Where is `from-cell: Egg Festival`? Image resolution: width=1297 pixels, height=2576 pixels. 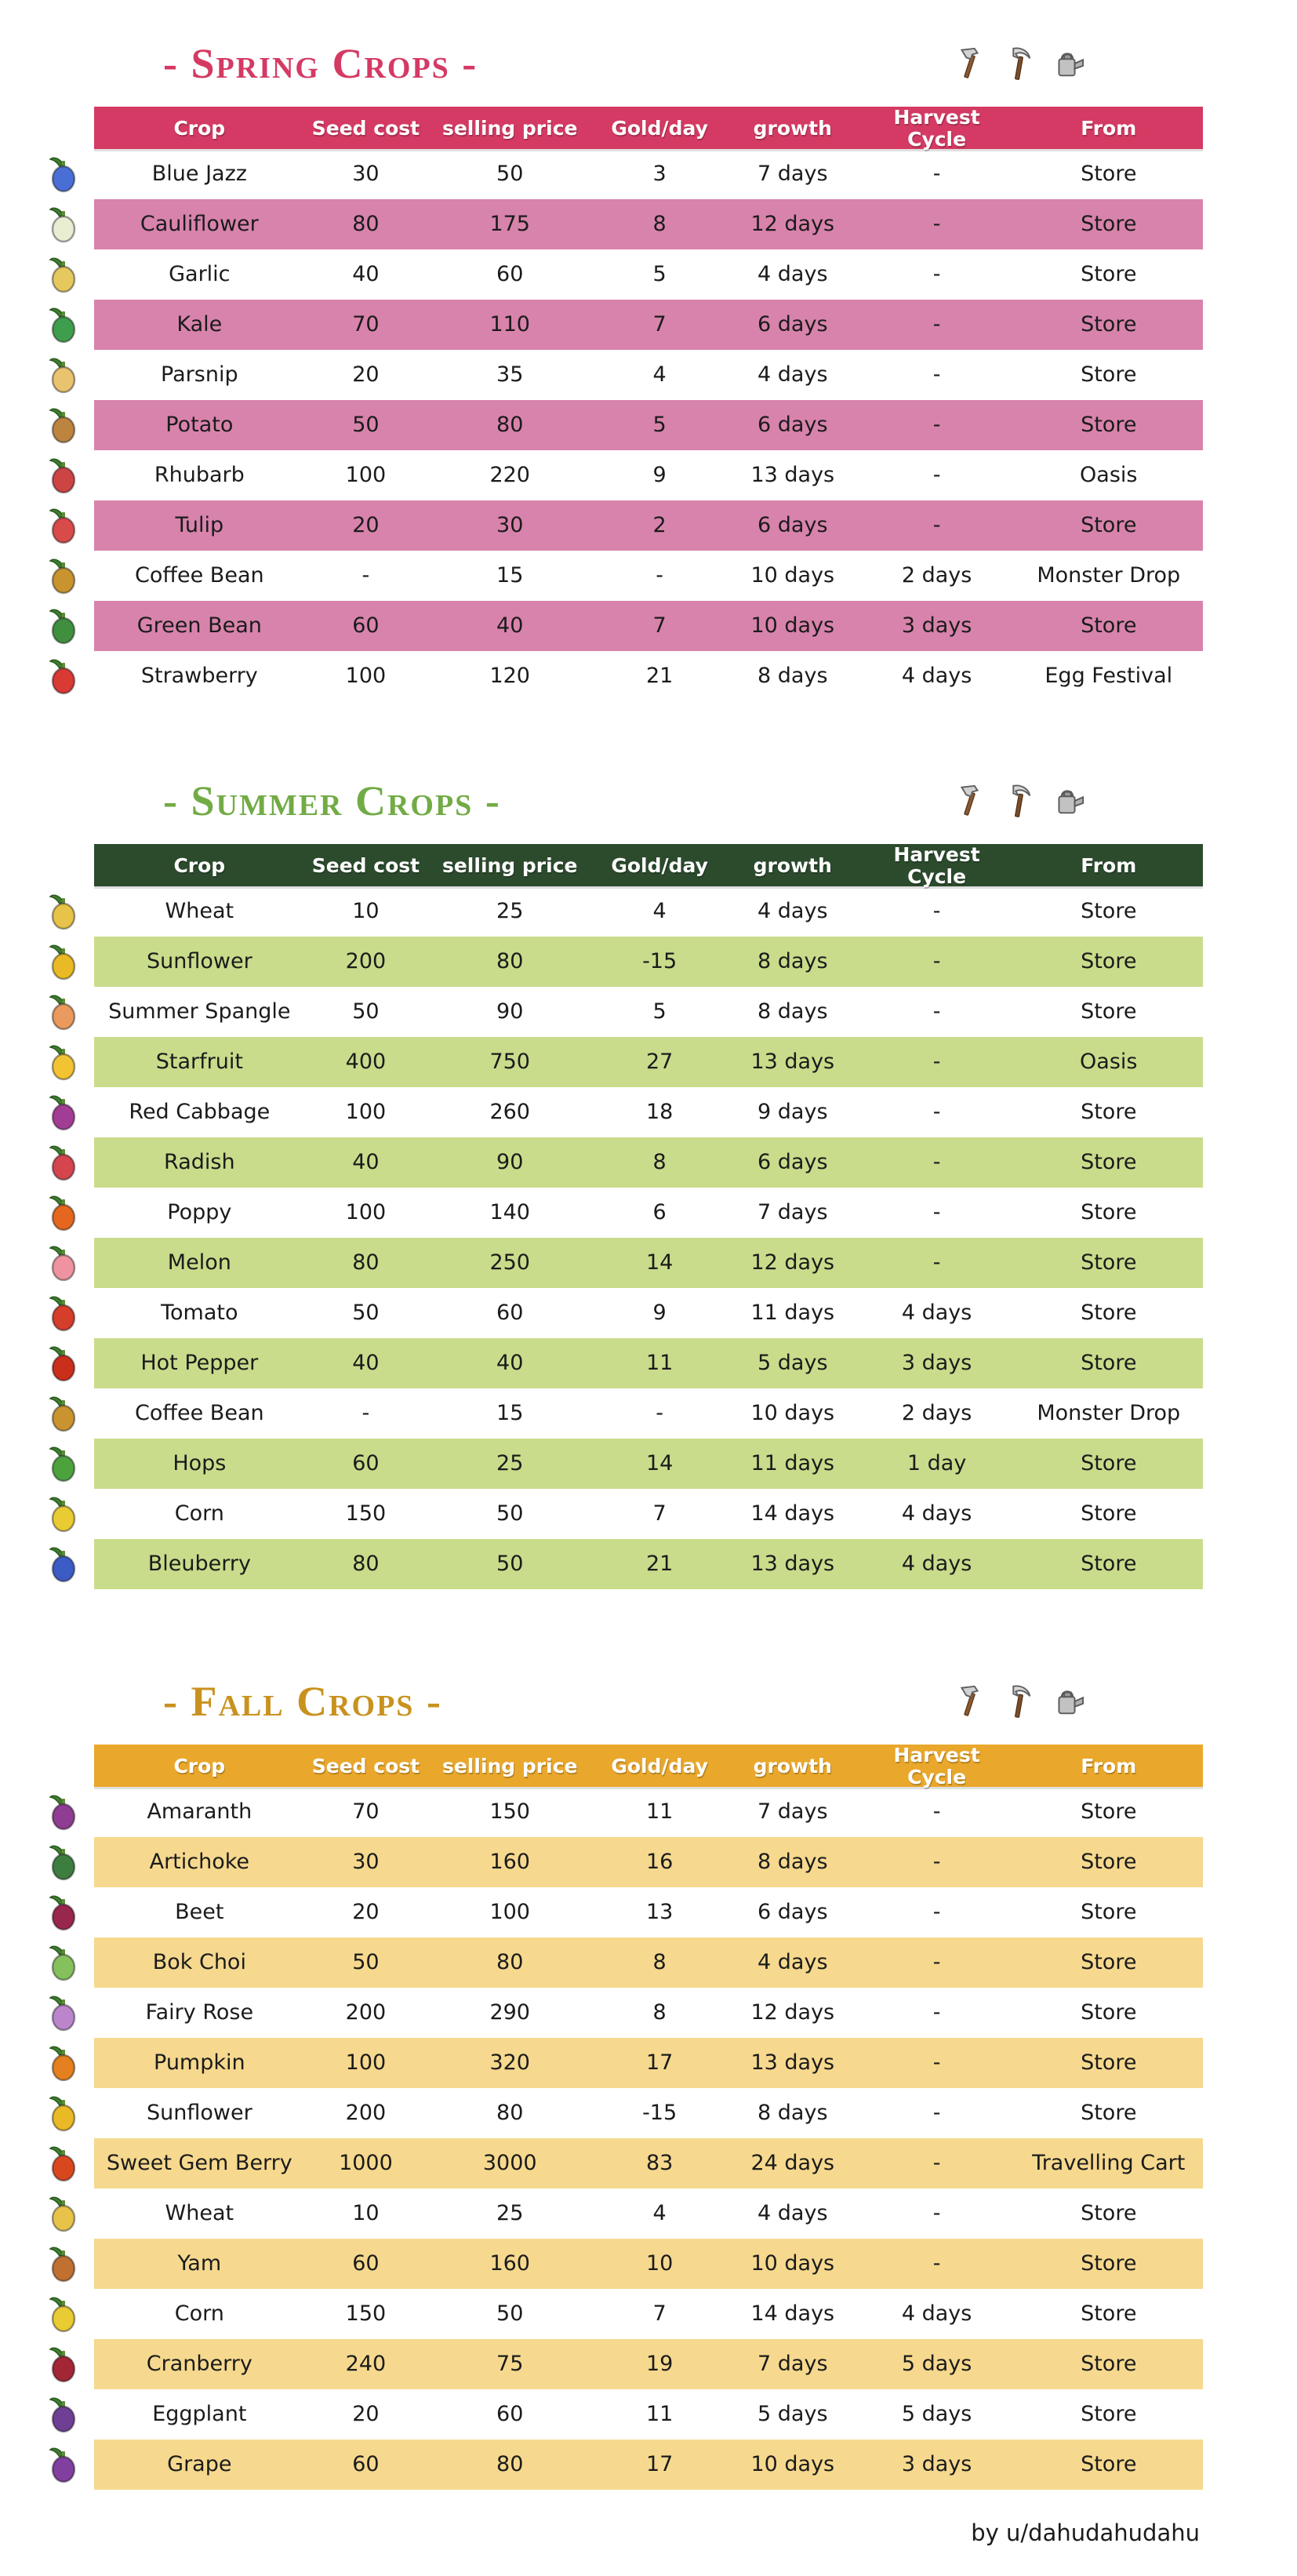 from-cell: Egg Festival is located at coordinates (1109, 676).